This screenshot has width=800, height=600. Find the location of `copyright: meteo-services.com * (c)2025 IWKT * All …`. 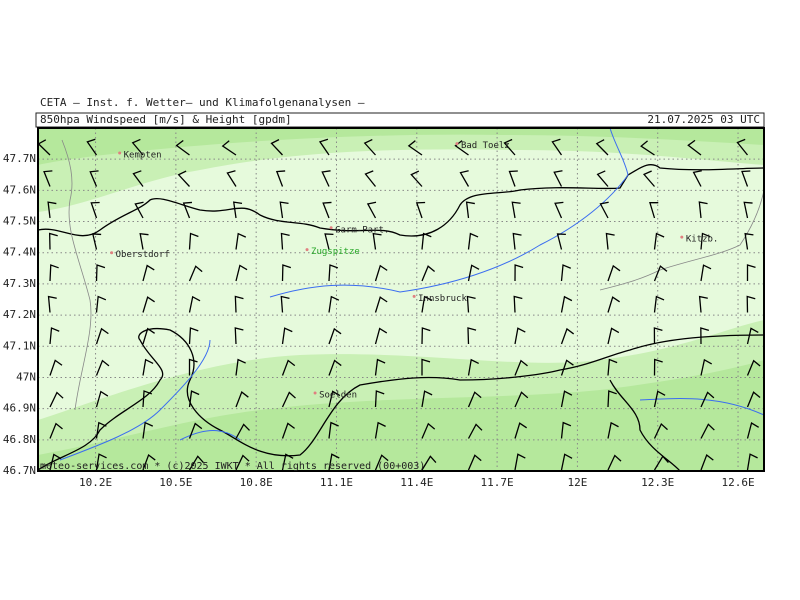

copyright: meteo-services.com * (c)2025 IWKT * All … is located at coordinates (232, 466).